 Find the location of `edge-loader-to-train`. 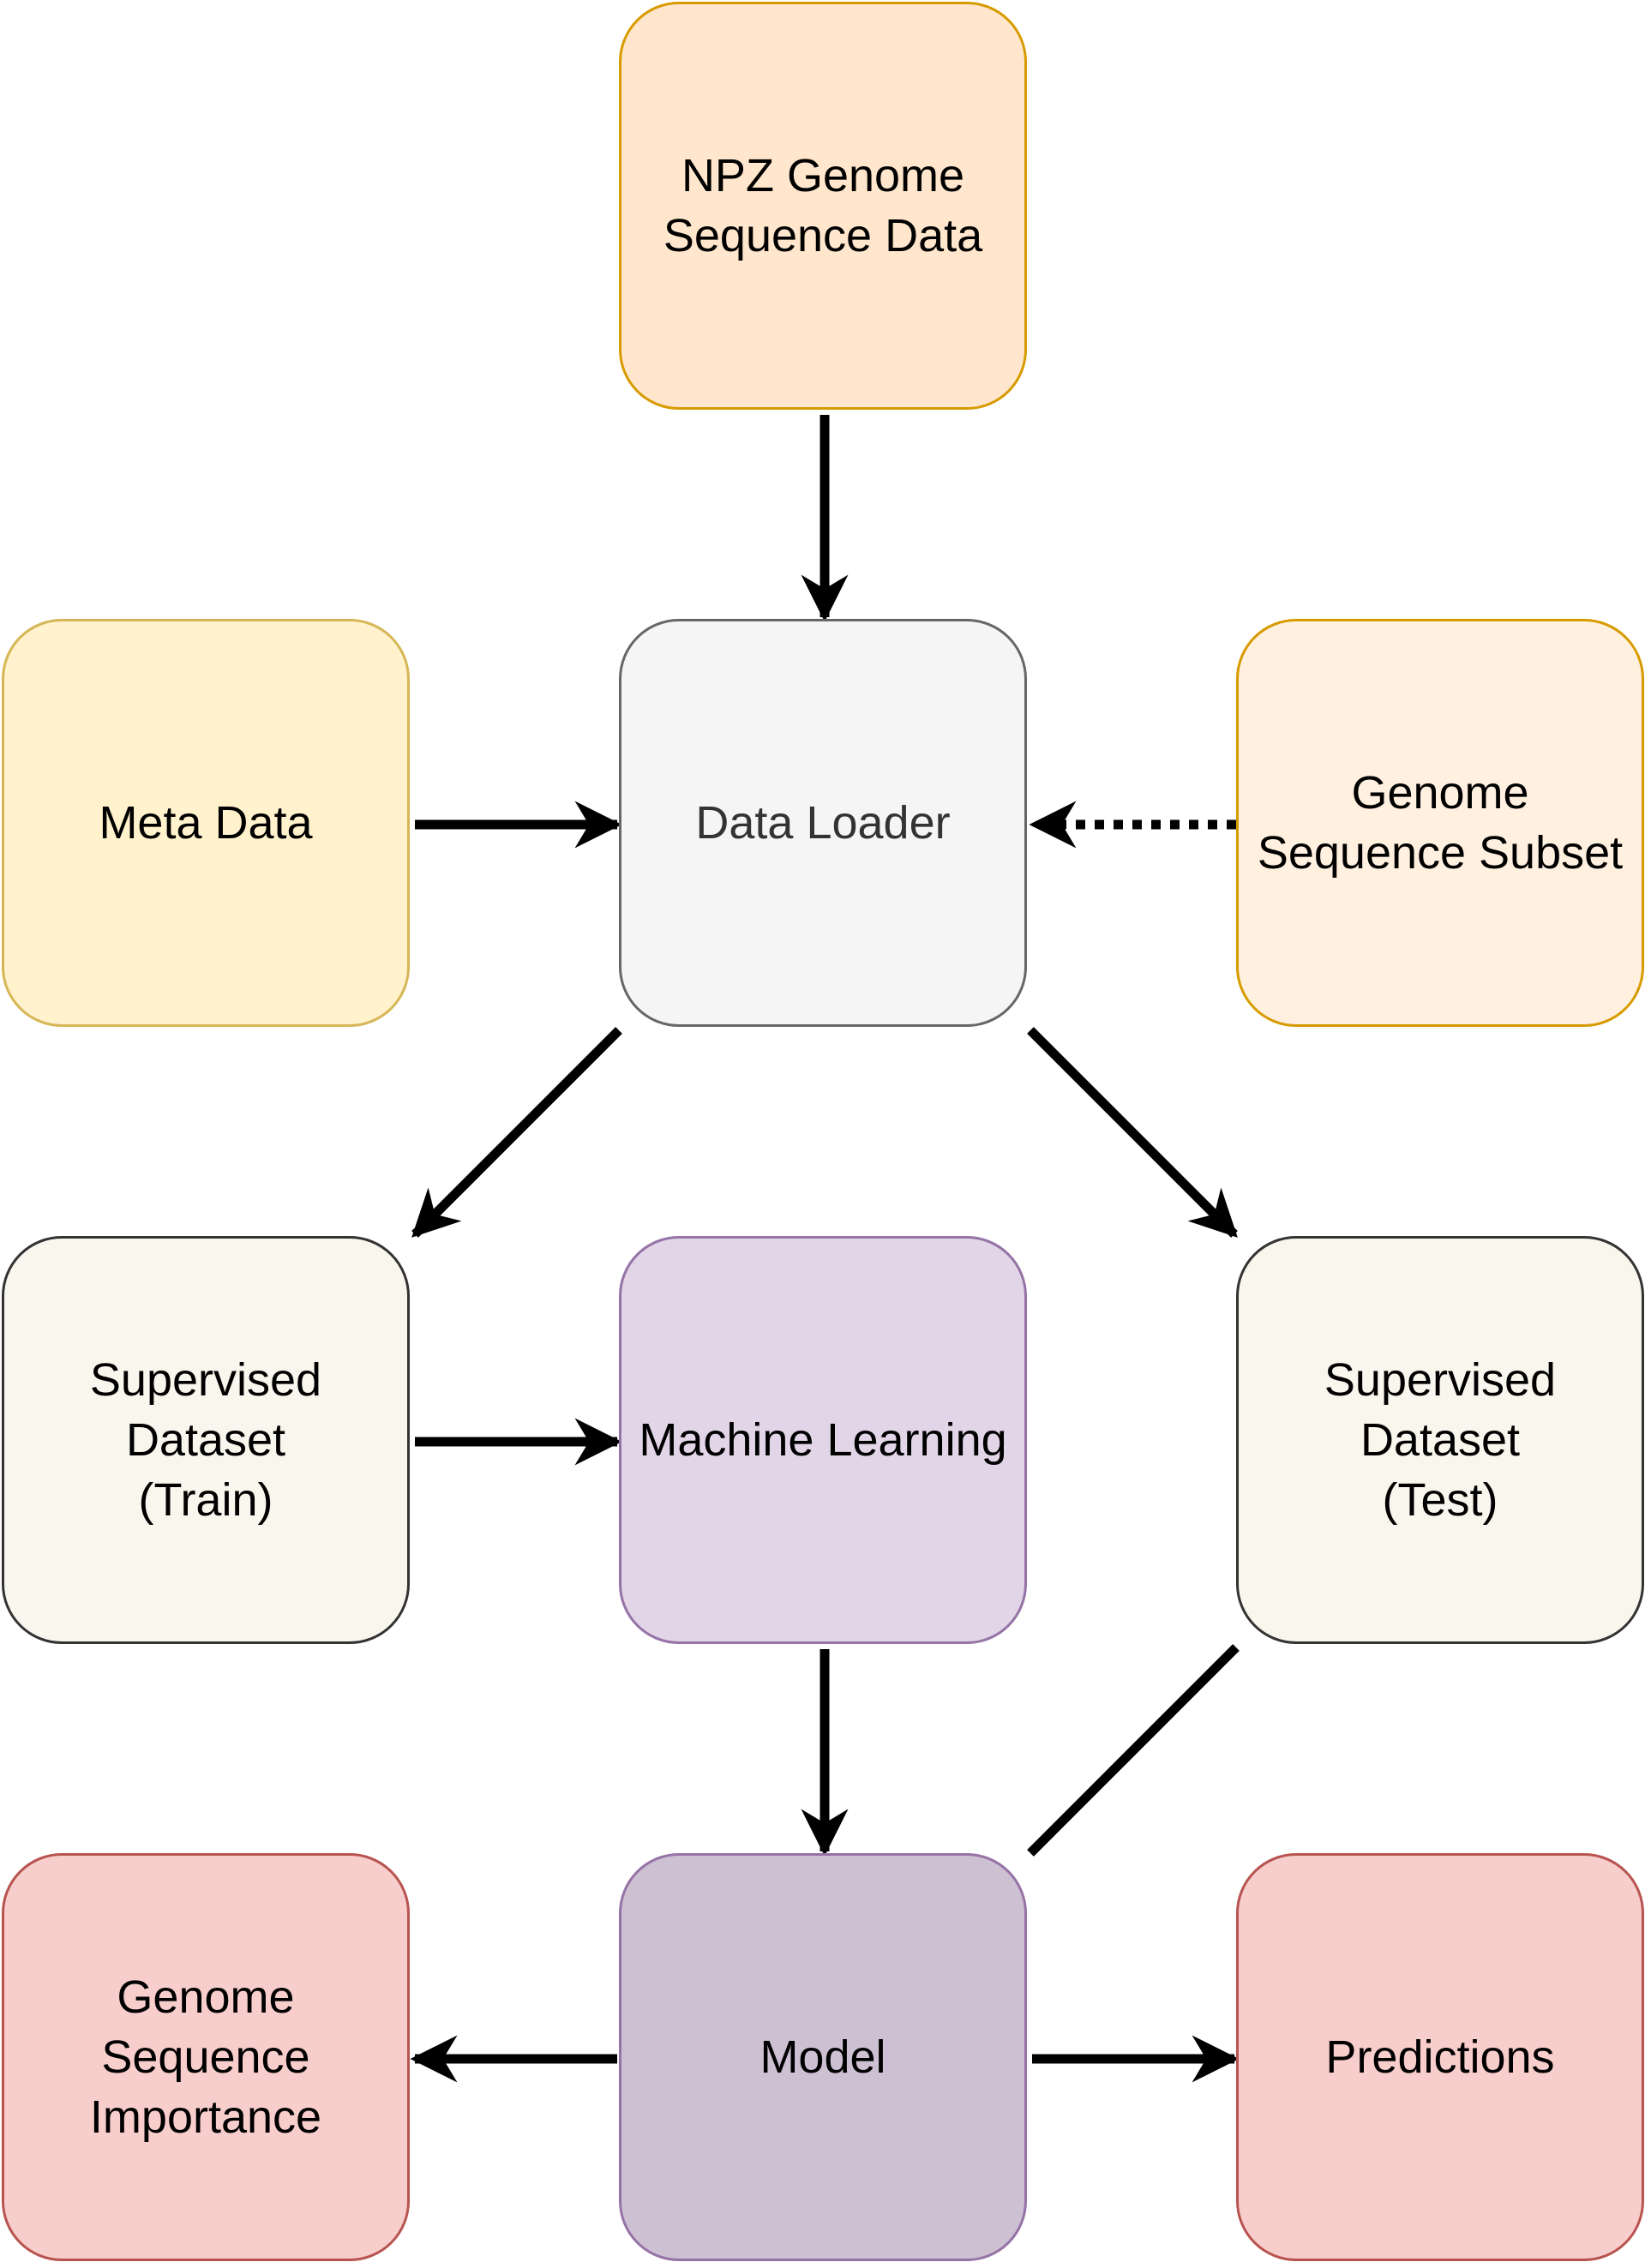

edge-loader-to-train is located at coordinates (516, 1132).